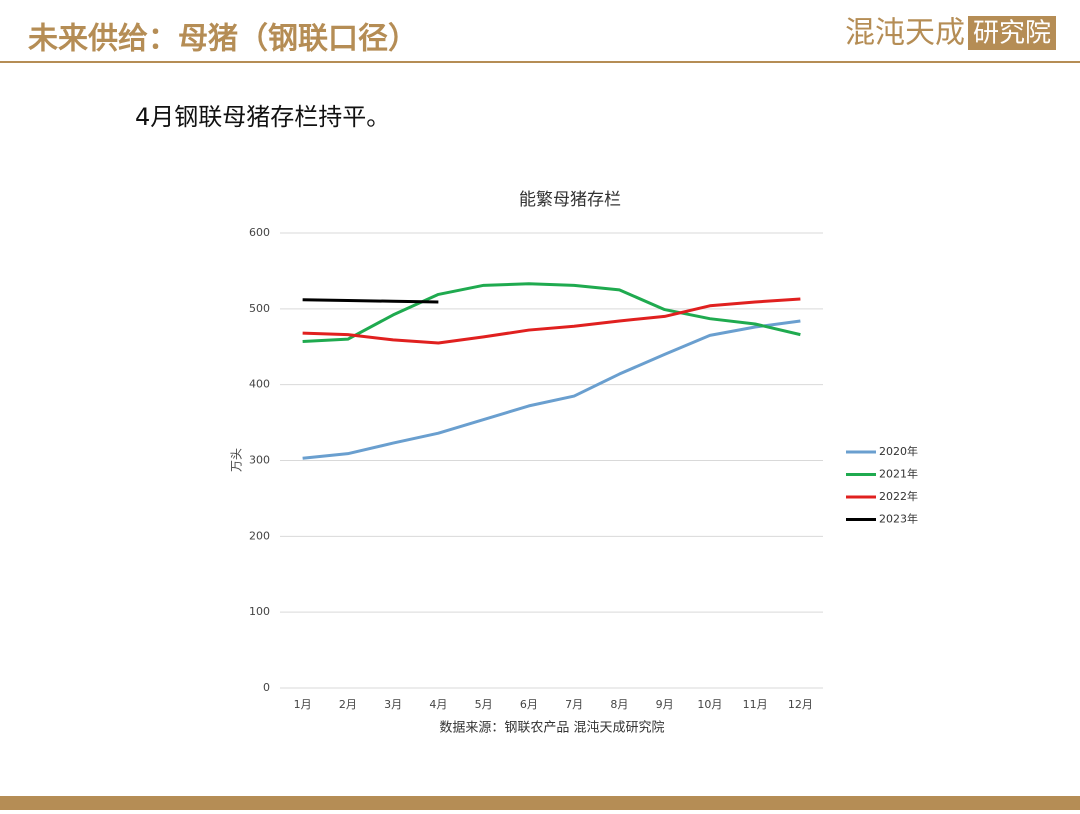  I want to click on header-rule, so click(540, 62).